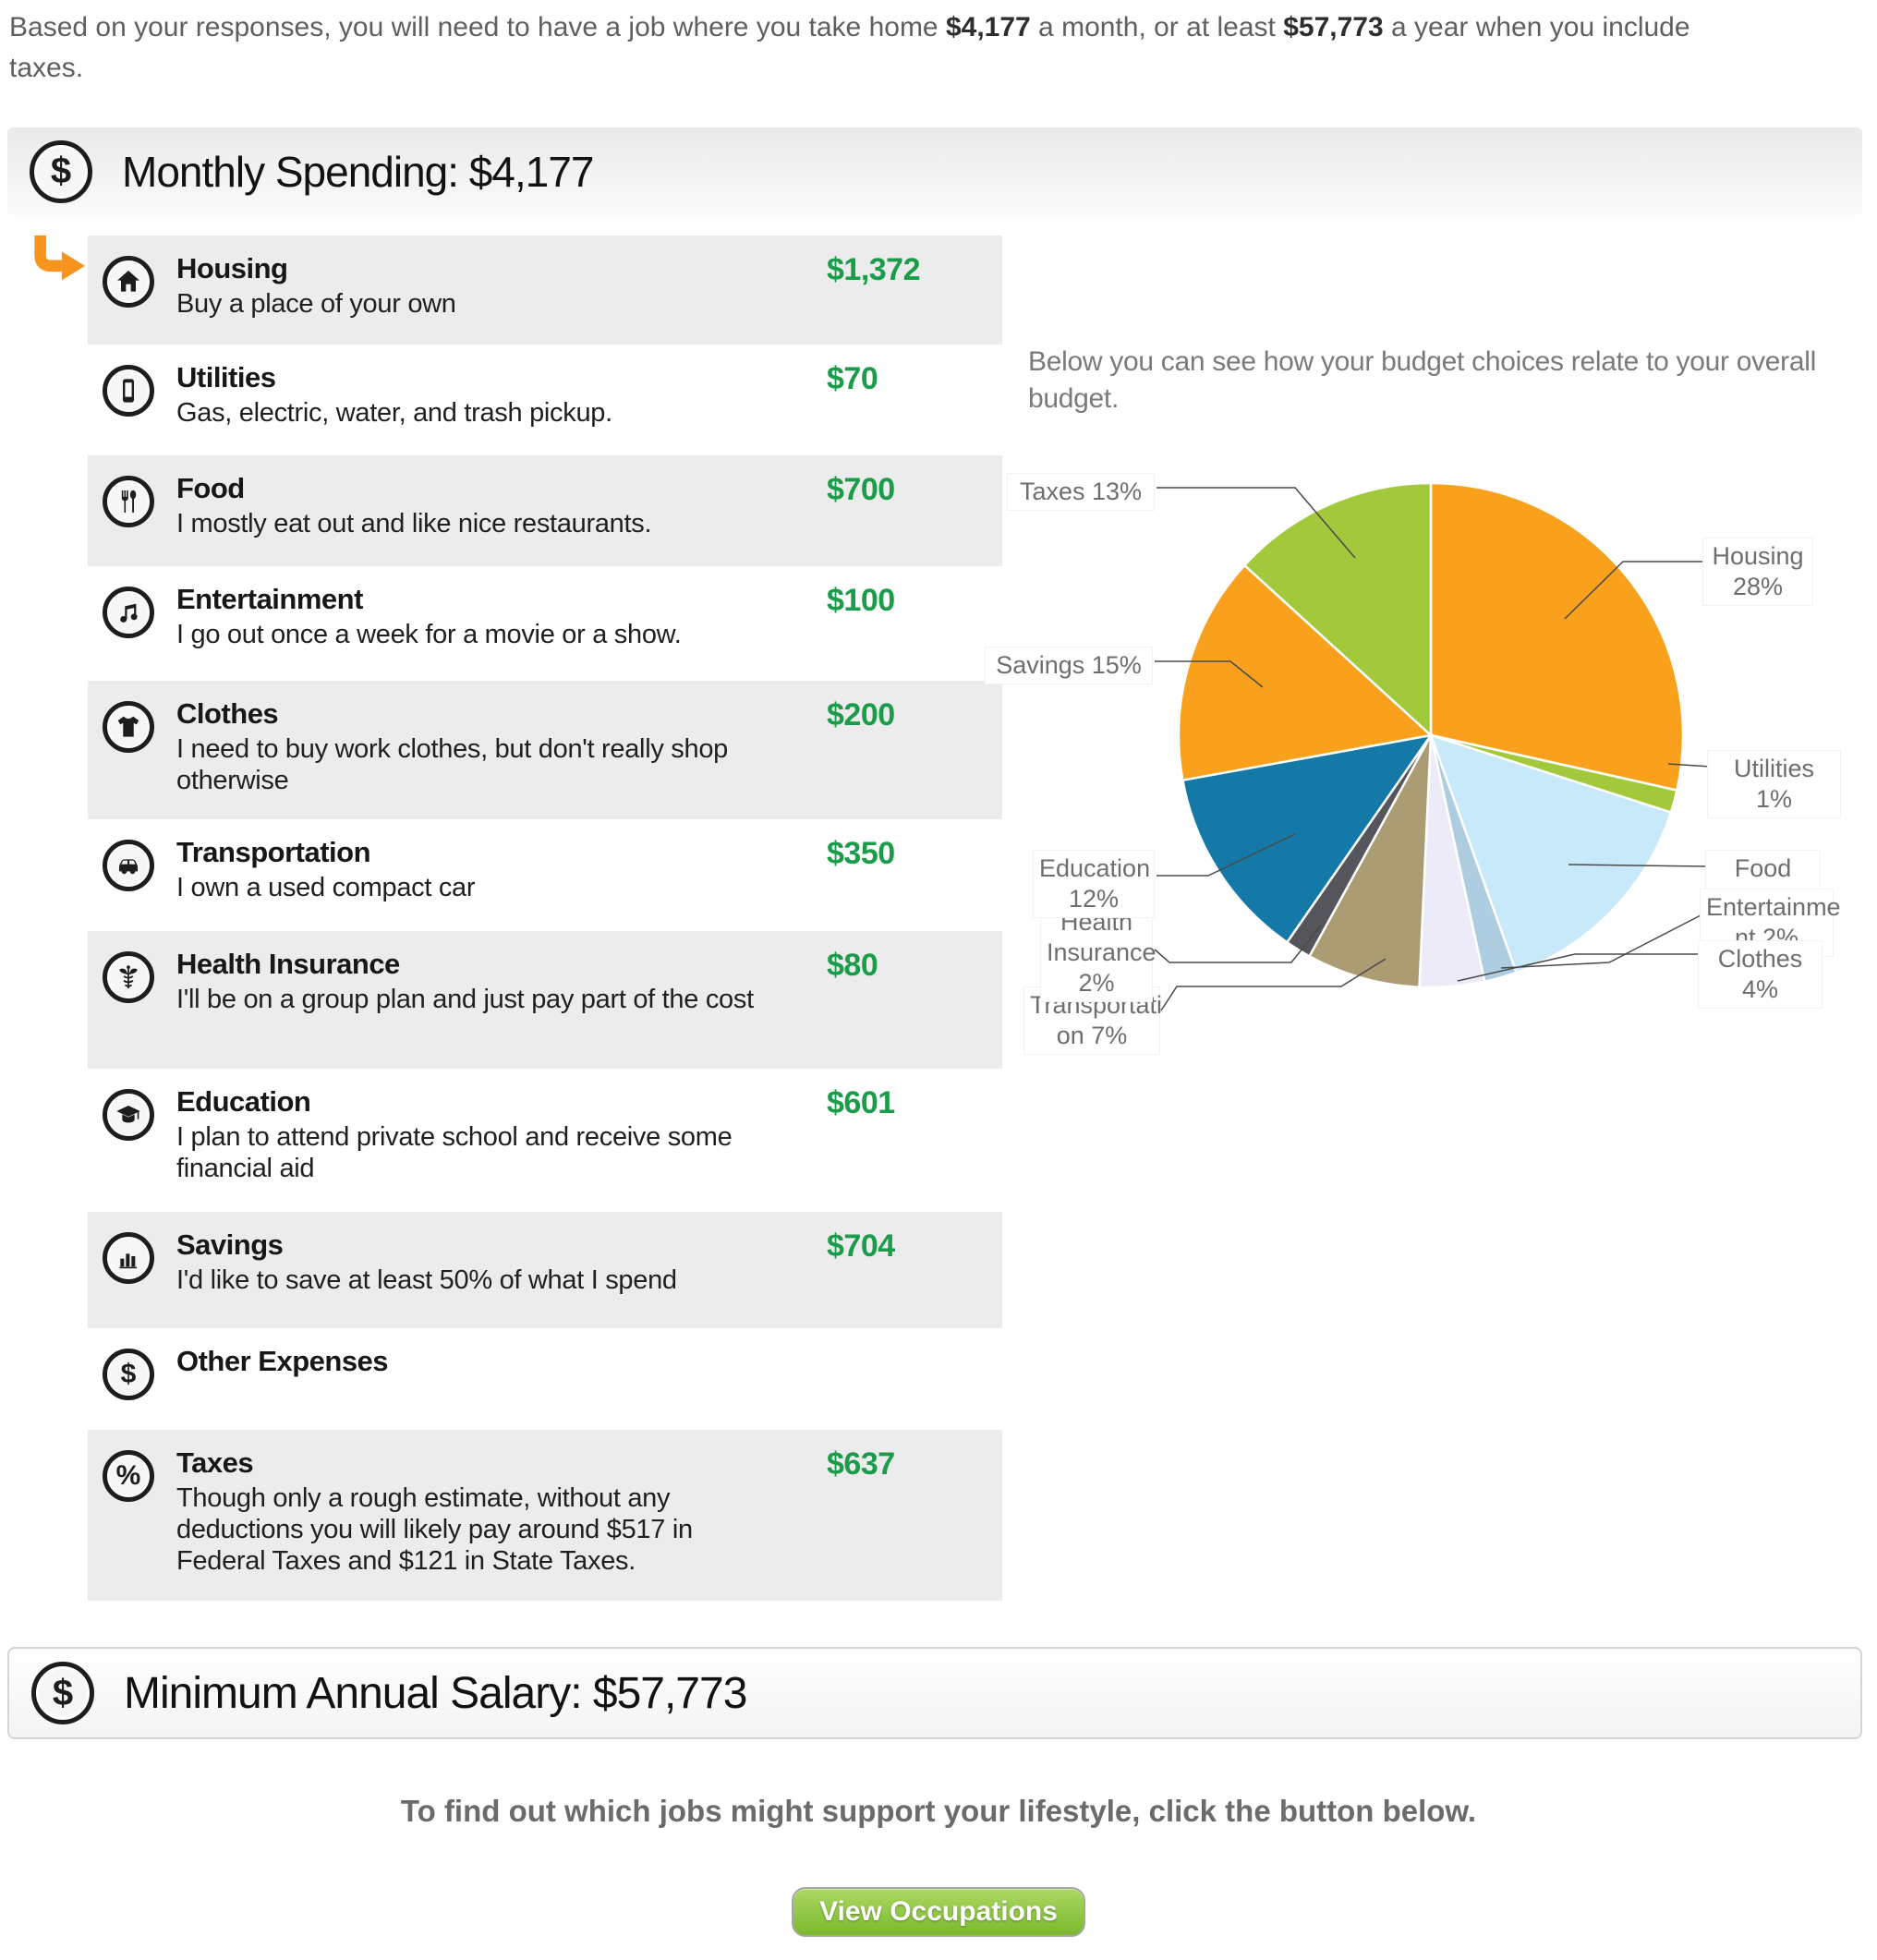  Describe the element at coordinates (1370, 861) in the screenshot. I see `pie-slice-transportation` at that location.